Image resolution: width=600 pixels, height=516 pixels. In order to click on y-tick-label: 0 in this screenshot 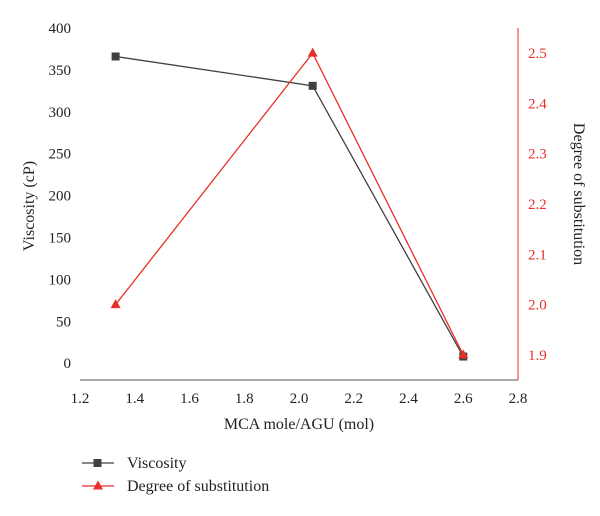, I will do `click(68, 364)`.